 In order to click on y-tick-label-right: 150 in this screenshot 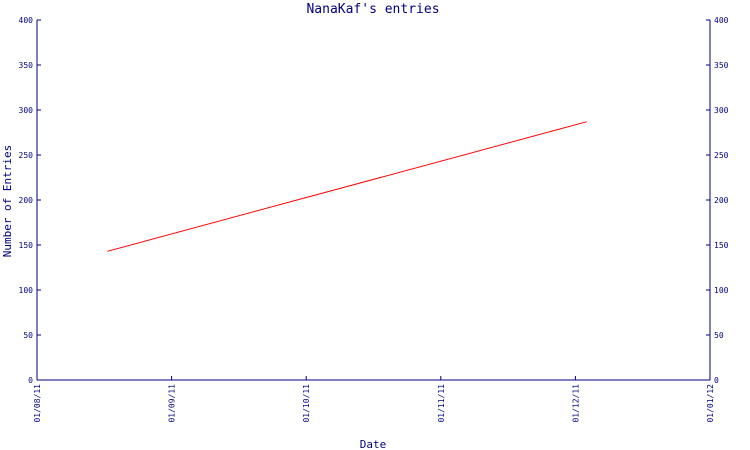, I will do `click(721, 245)`.